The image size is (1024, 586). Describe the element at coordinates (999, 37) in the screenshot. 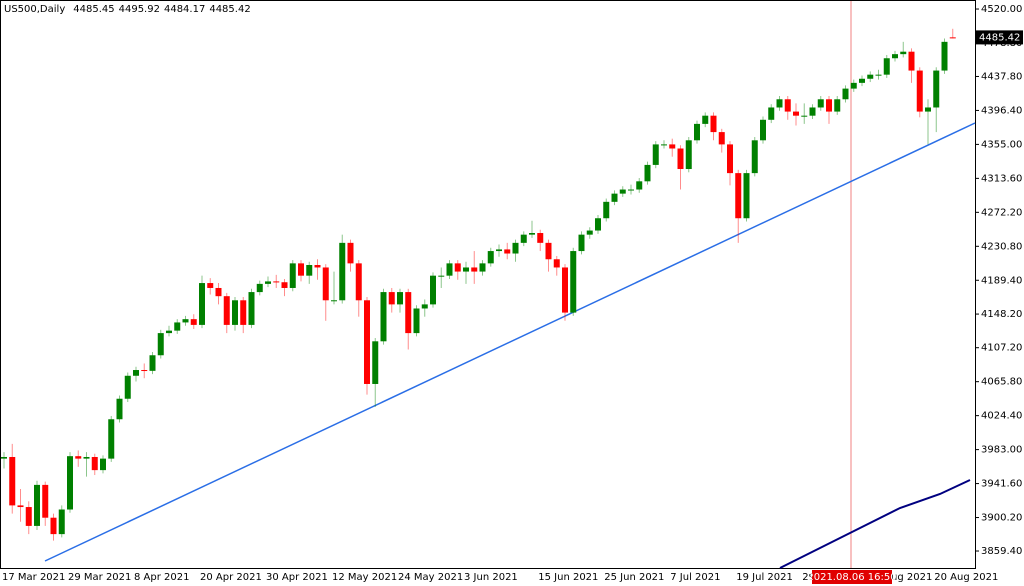

I see `price-label-box` at that location.